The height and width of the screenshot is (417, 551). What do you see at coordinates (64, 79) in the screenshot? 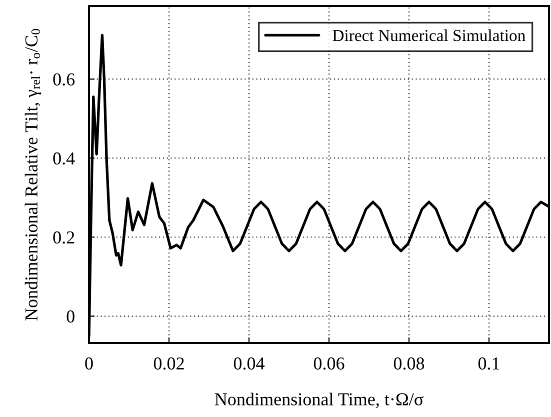
I see `y-tick-label: 0.6` at bounding box center [64, 79].